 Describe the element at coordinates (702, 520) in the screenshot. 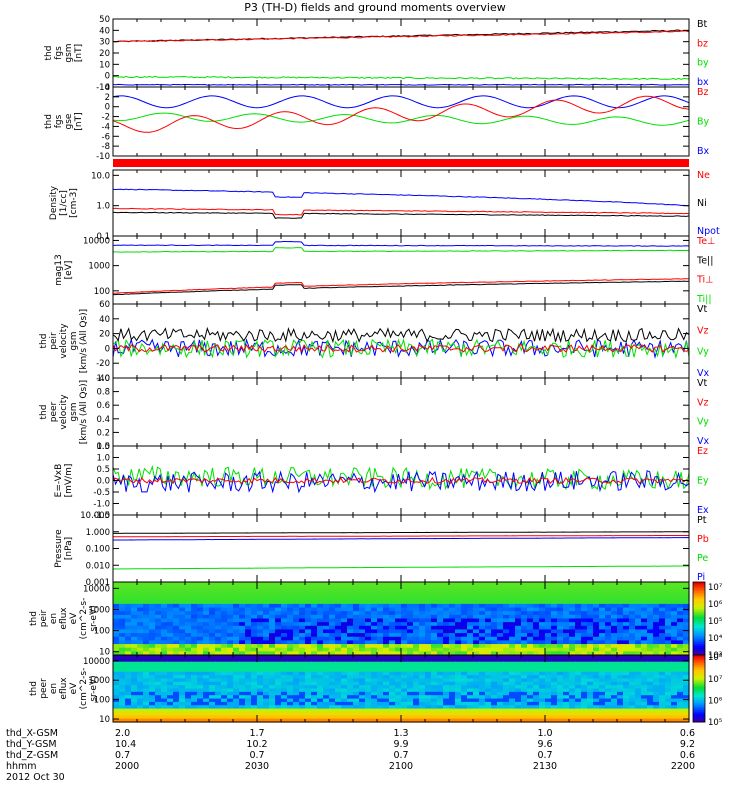

I see `legend-entry: Pt` at that location.